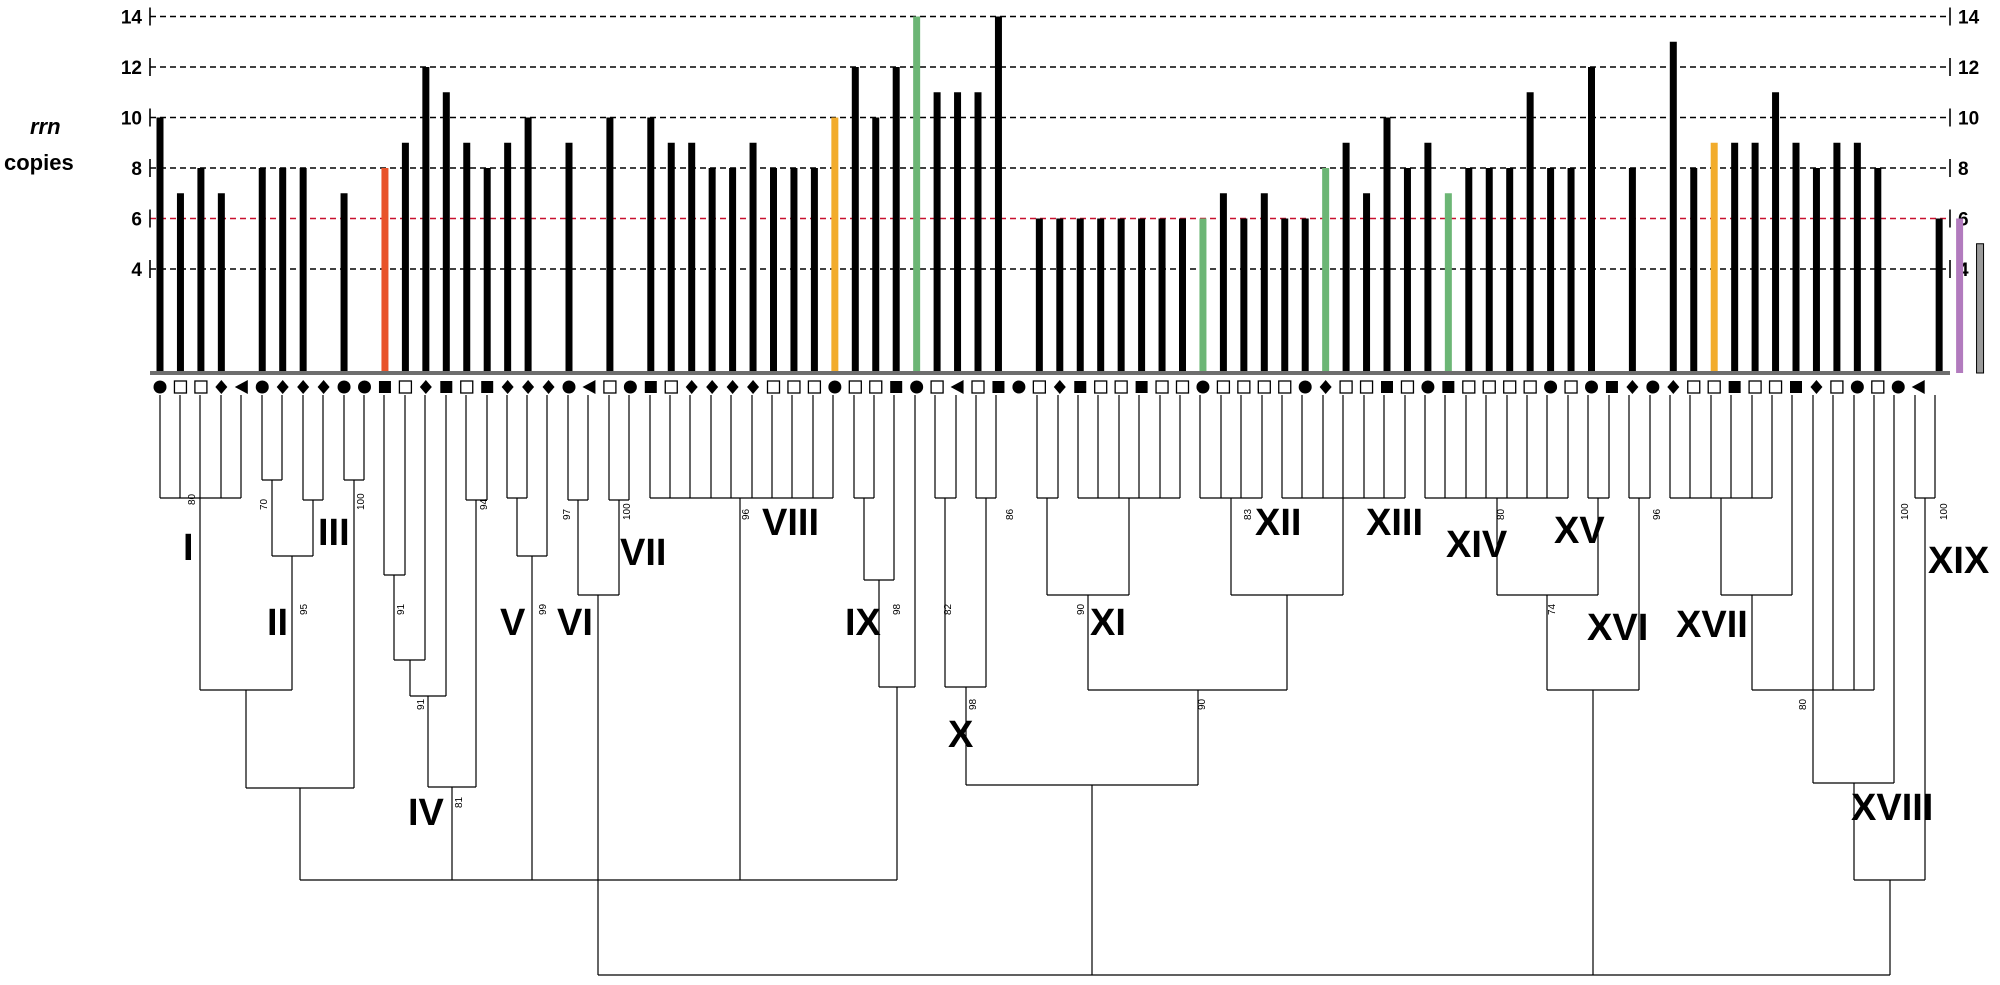 This screenshot has height=985, width=2000. Describe the element at coordinates (1712, 625) in the screenshot. I see `clade-label-XVII: XVII` at that location.